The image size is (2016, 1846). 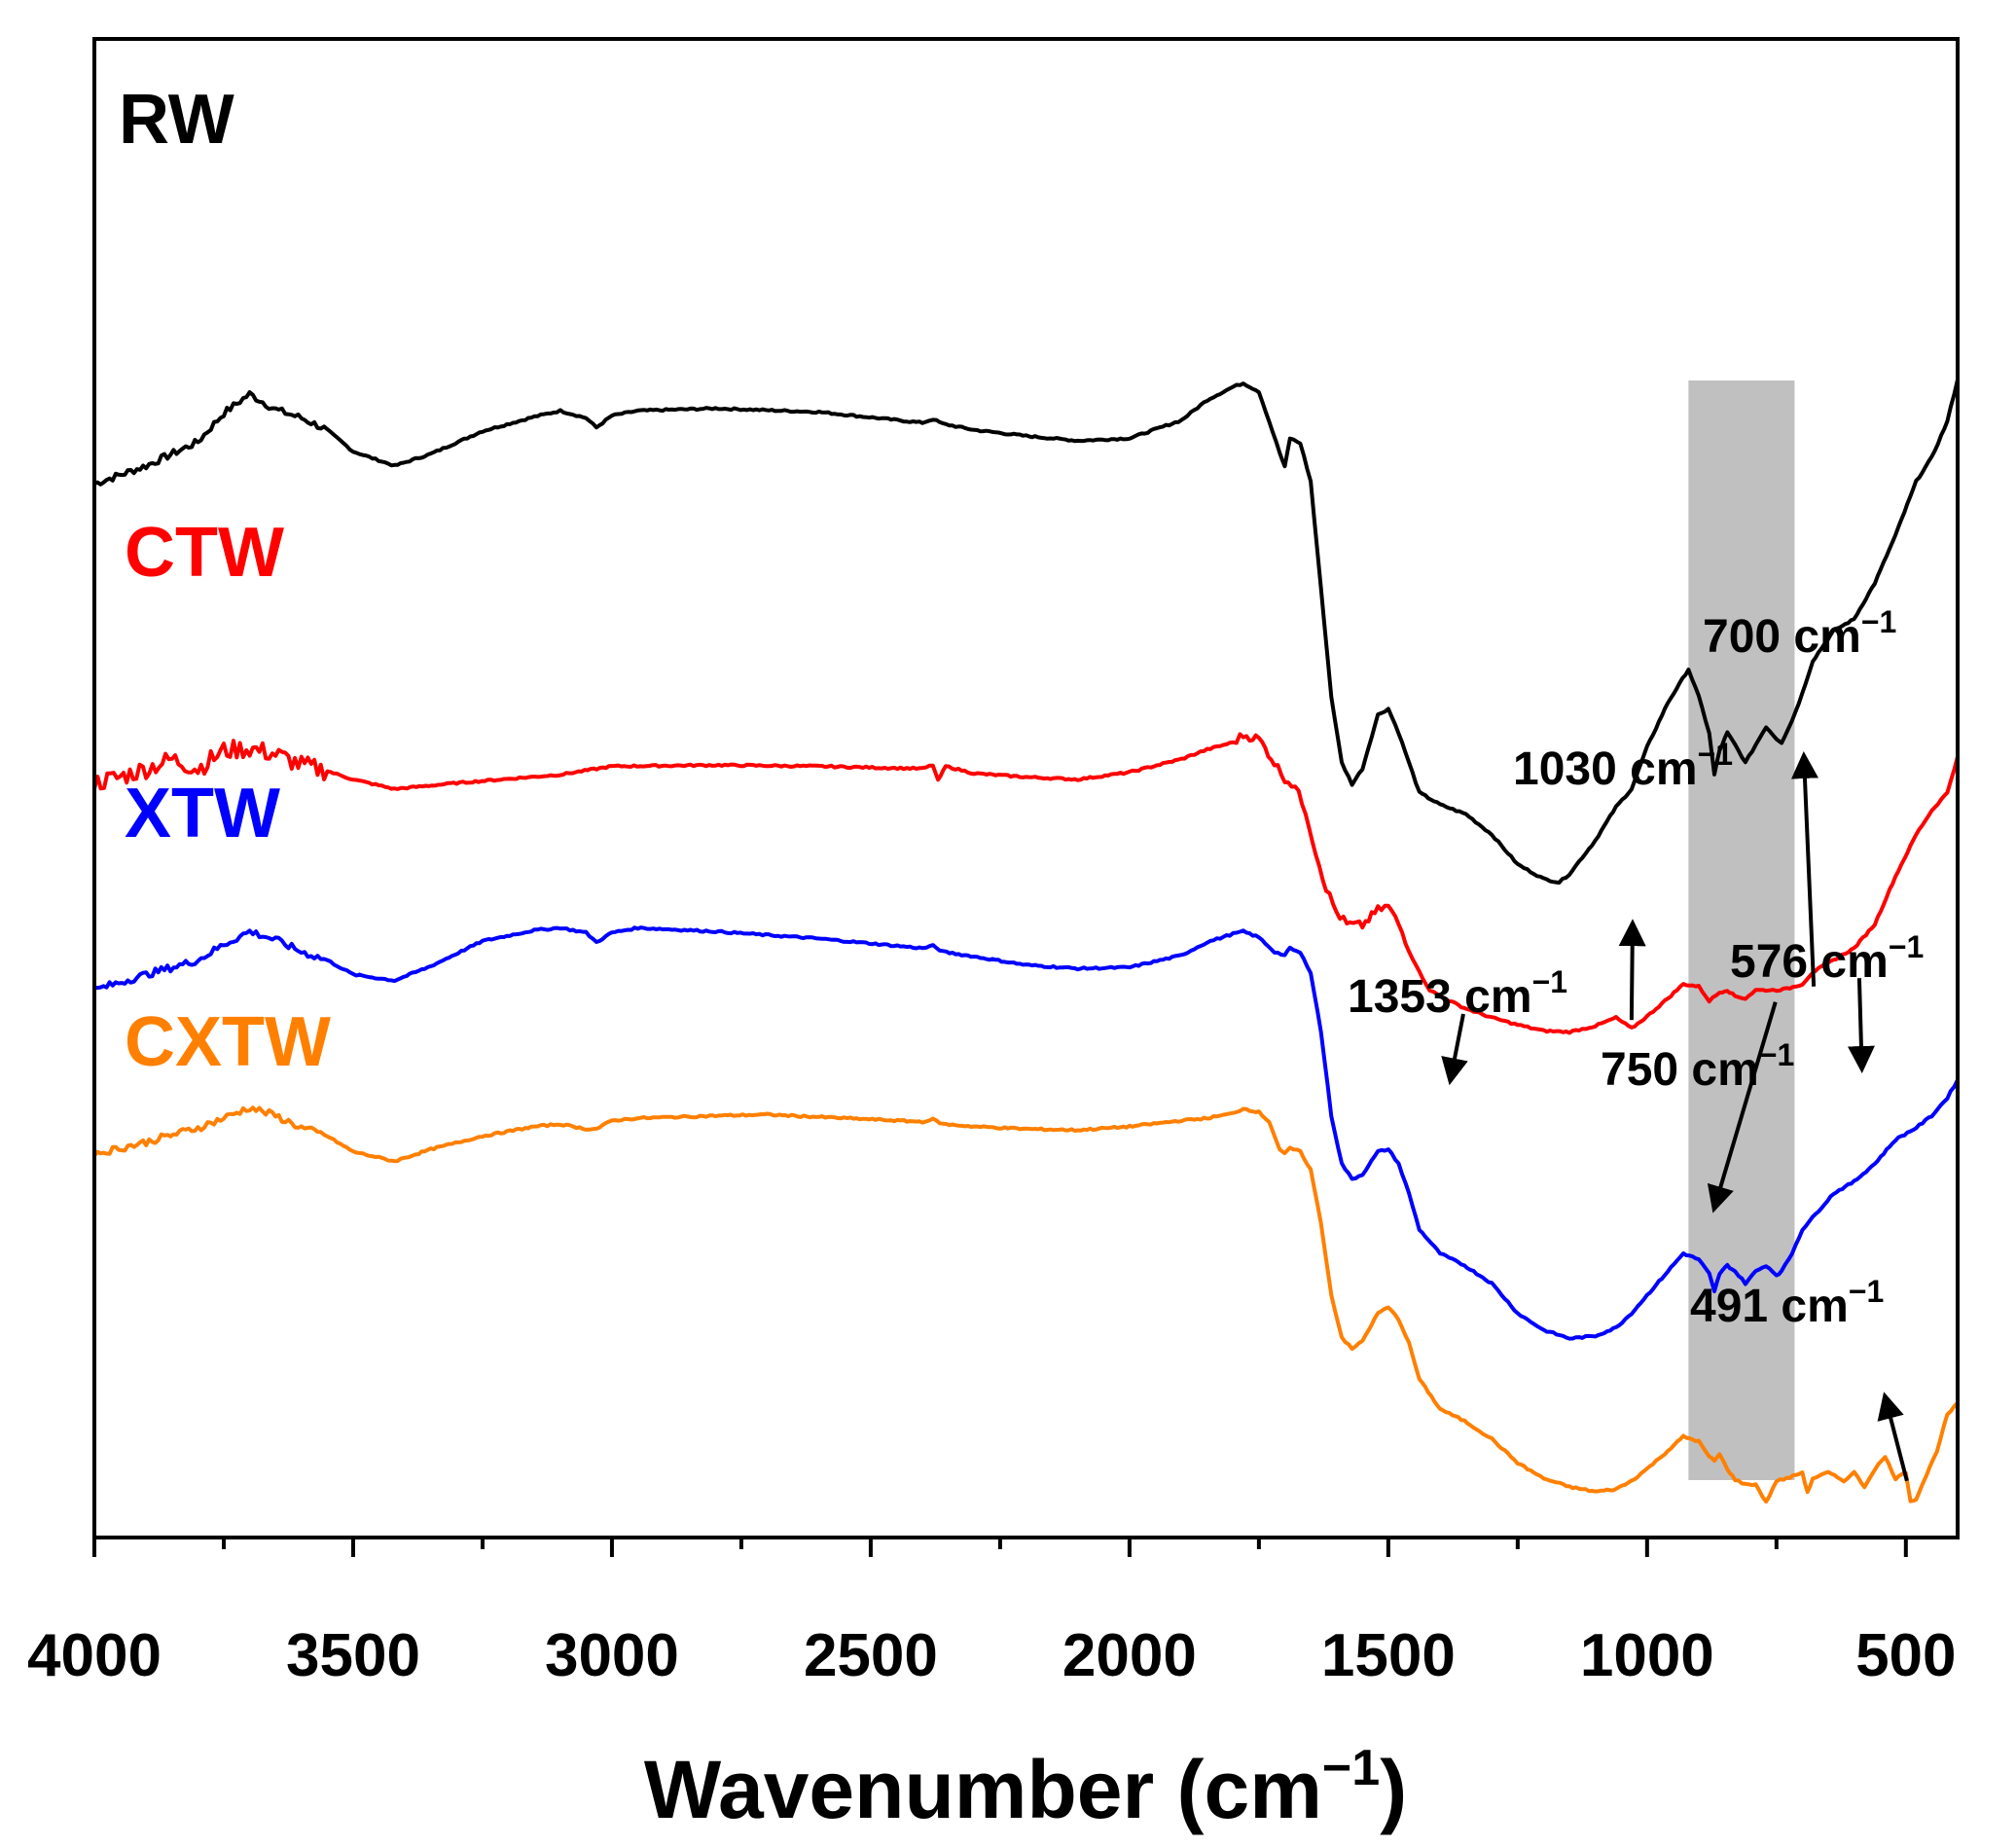 What do you see at coordinates (204, 553) in the screenshot?
I see `series-label-ctw: CTW` at bounding box center [204, 553].